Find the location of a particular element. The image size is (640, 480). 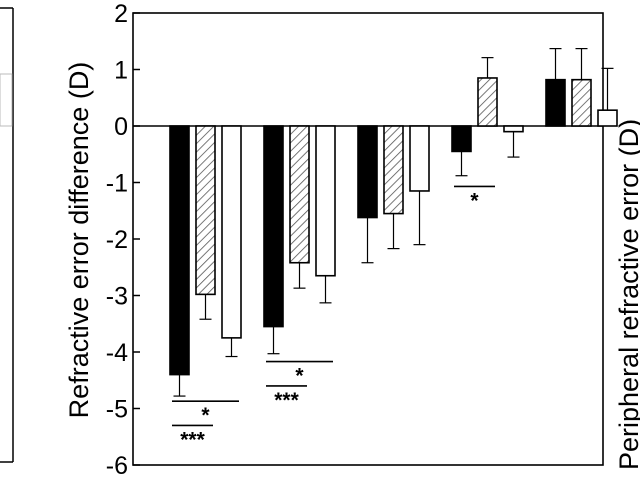

y-tick-label: -3 is located at coordinates (117, 297).